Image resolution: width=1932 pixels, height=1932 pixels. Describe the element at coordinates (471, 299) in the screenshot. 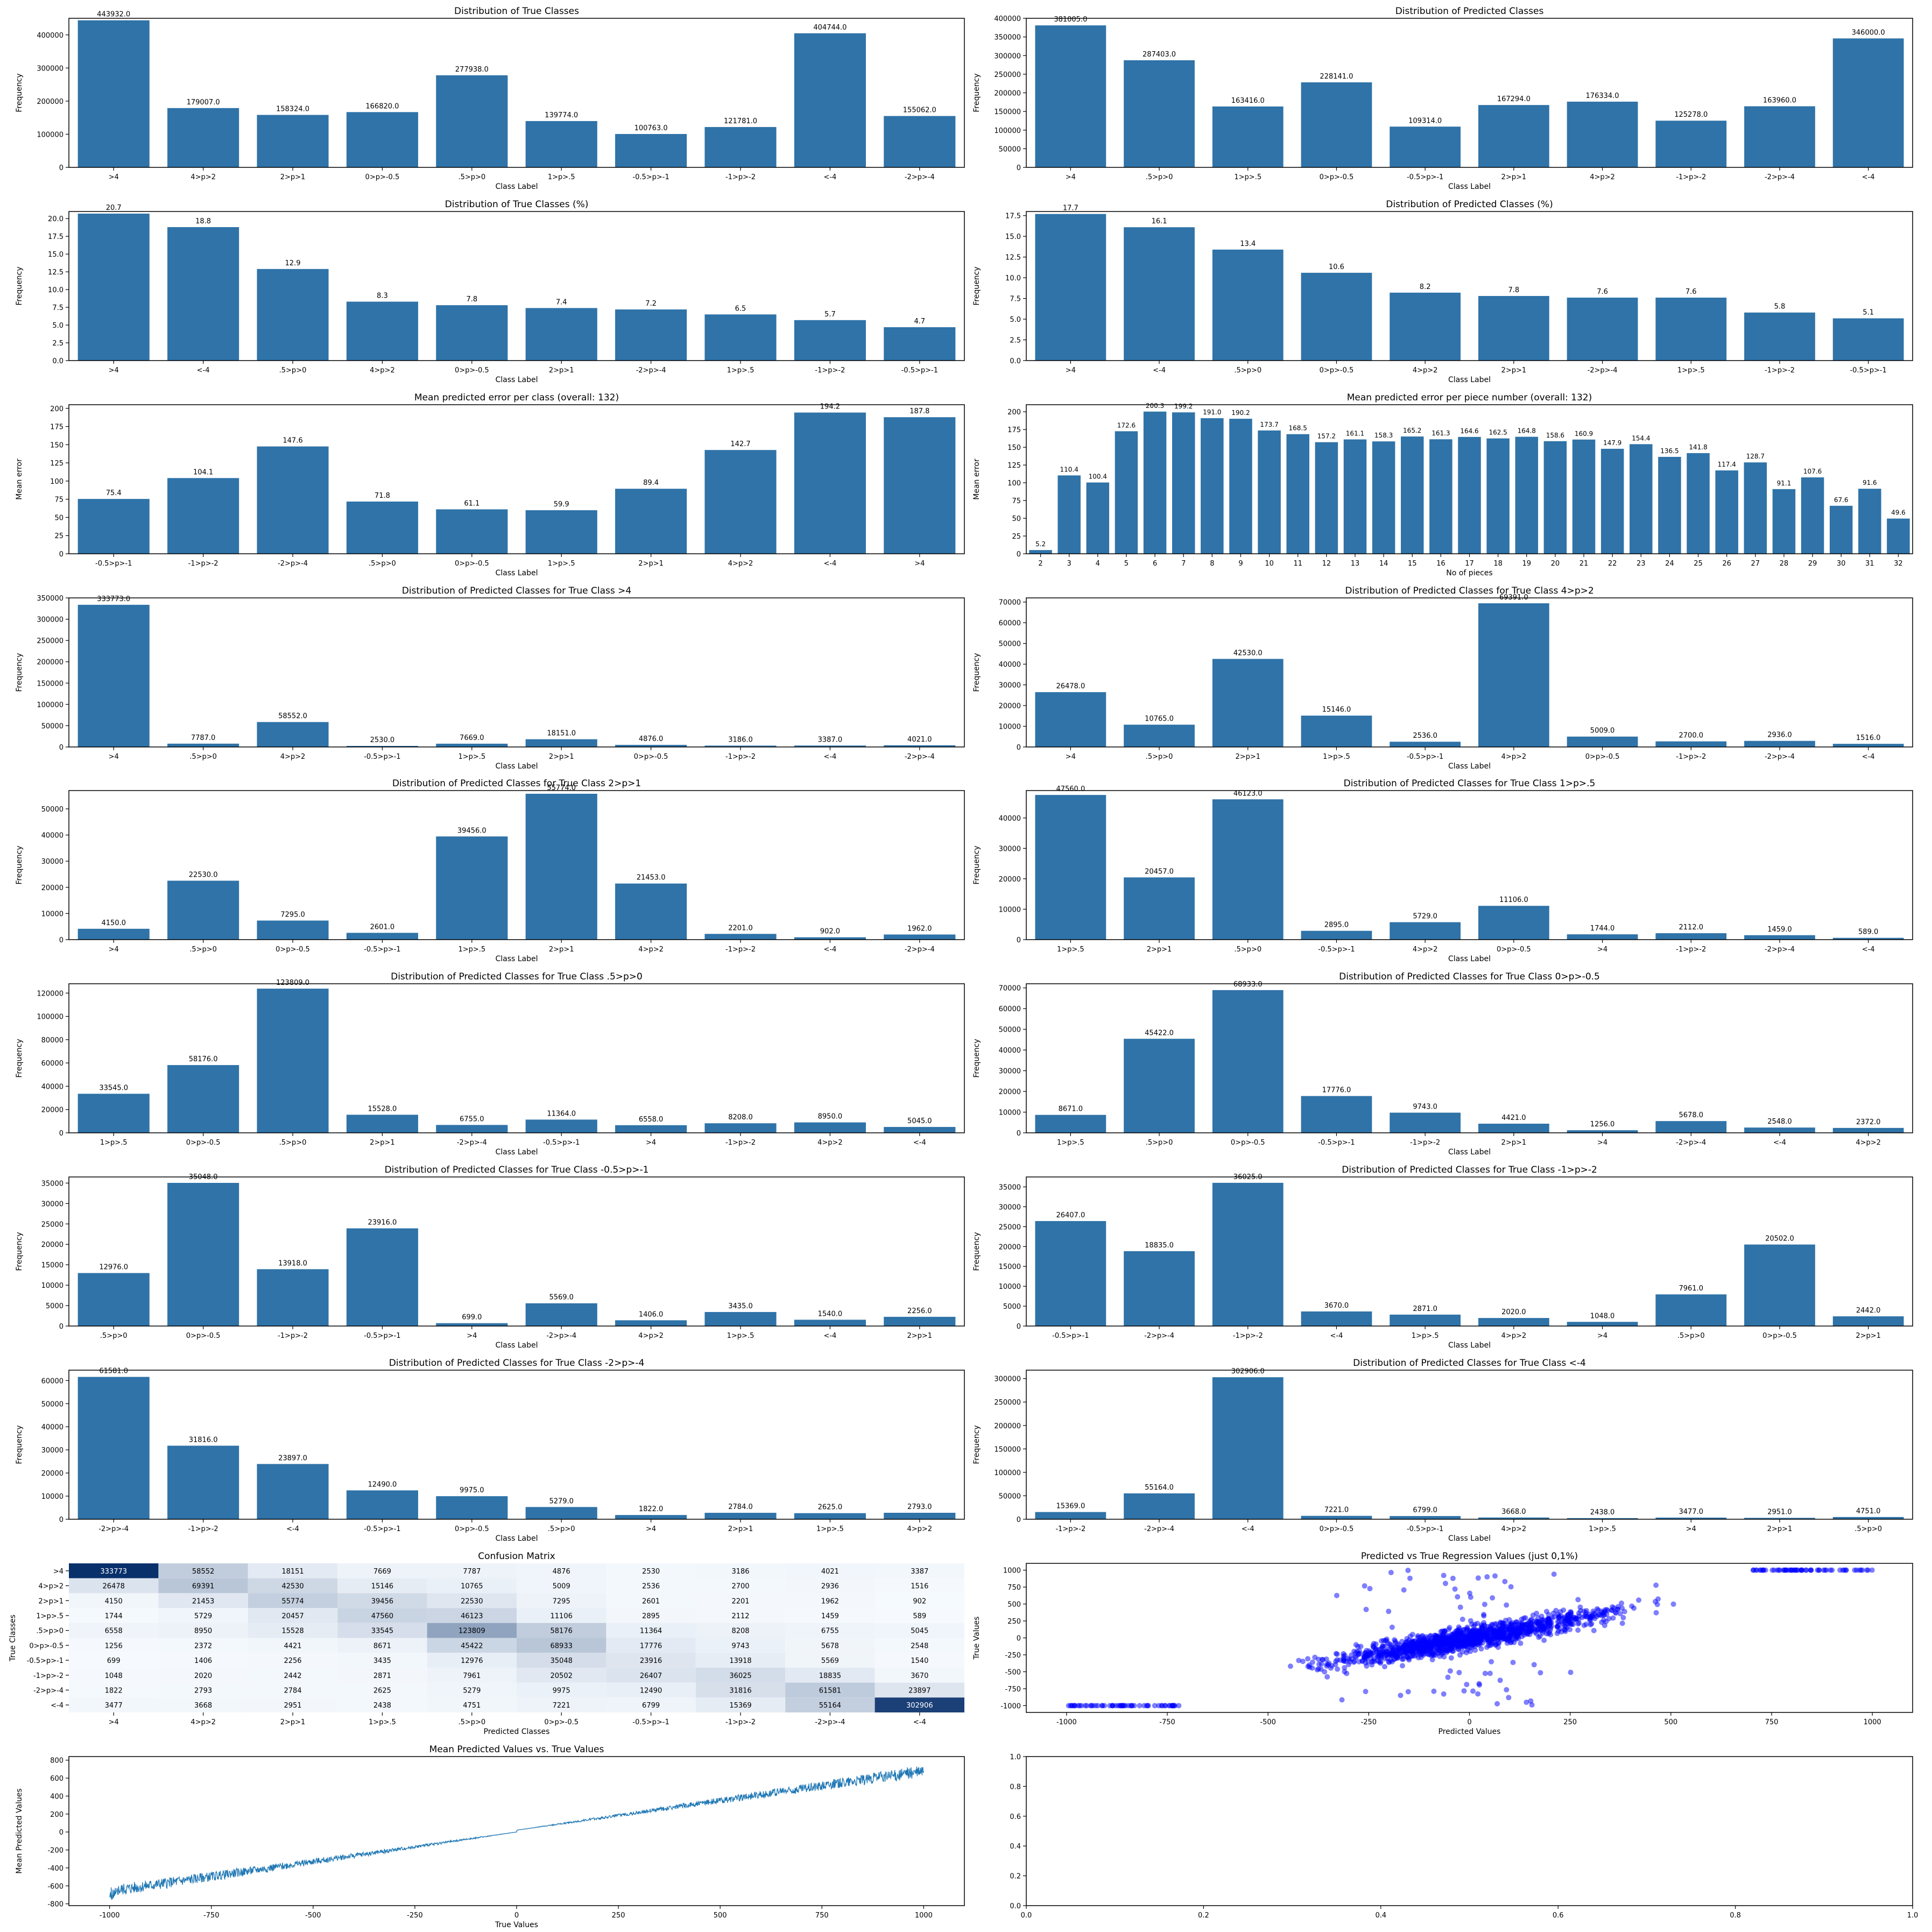

I see `bar-value-label: 7.8` at that location.